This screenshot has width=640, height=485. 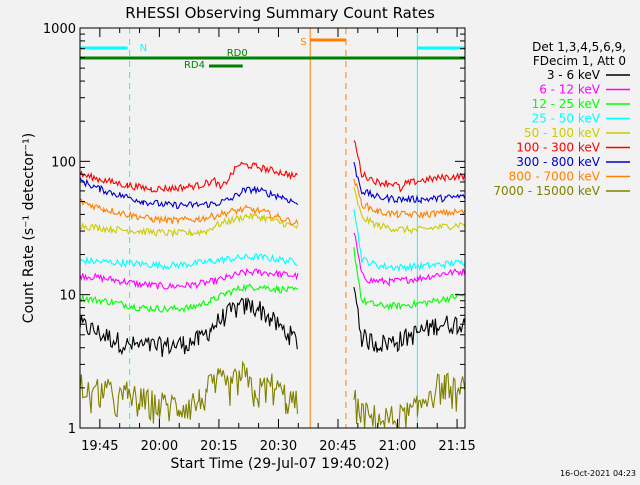 What do you see at coordinates (570, 90) in the screenshot?
I see `legend-entry-label: 6 - 12 keV` at bounding box center [570, 90].